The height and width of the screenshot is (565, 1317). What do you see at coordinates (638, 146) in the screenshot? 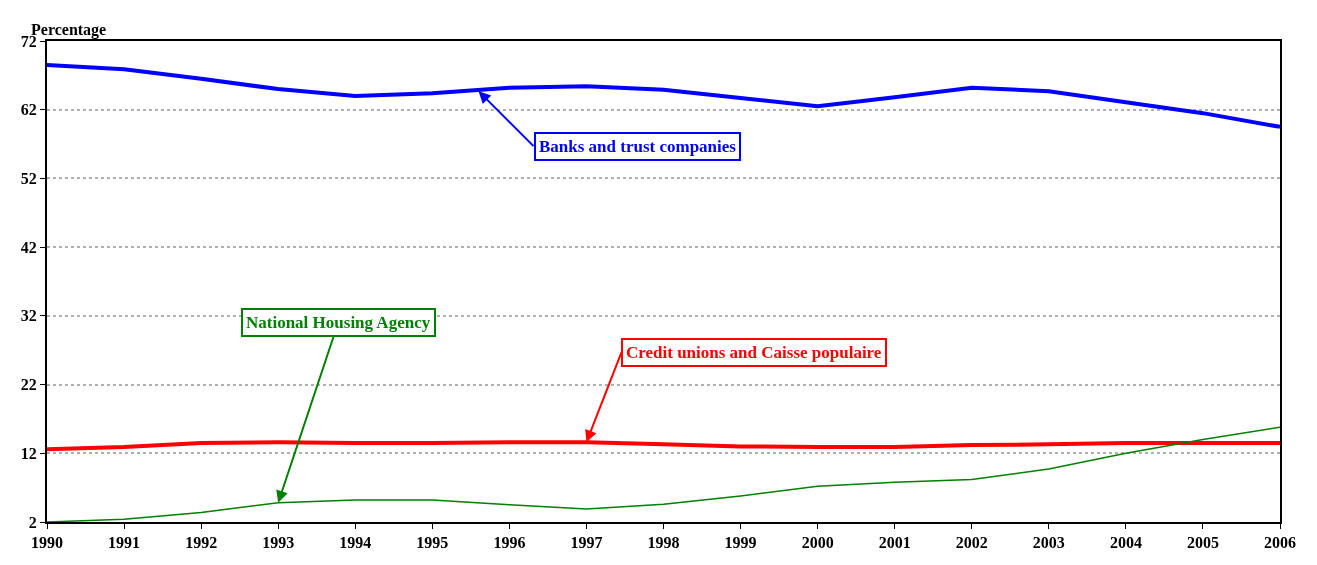
I see `annotation: Banks and trust companies` at bounding box center [638, 146].